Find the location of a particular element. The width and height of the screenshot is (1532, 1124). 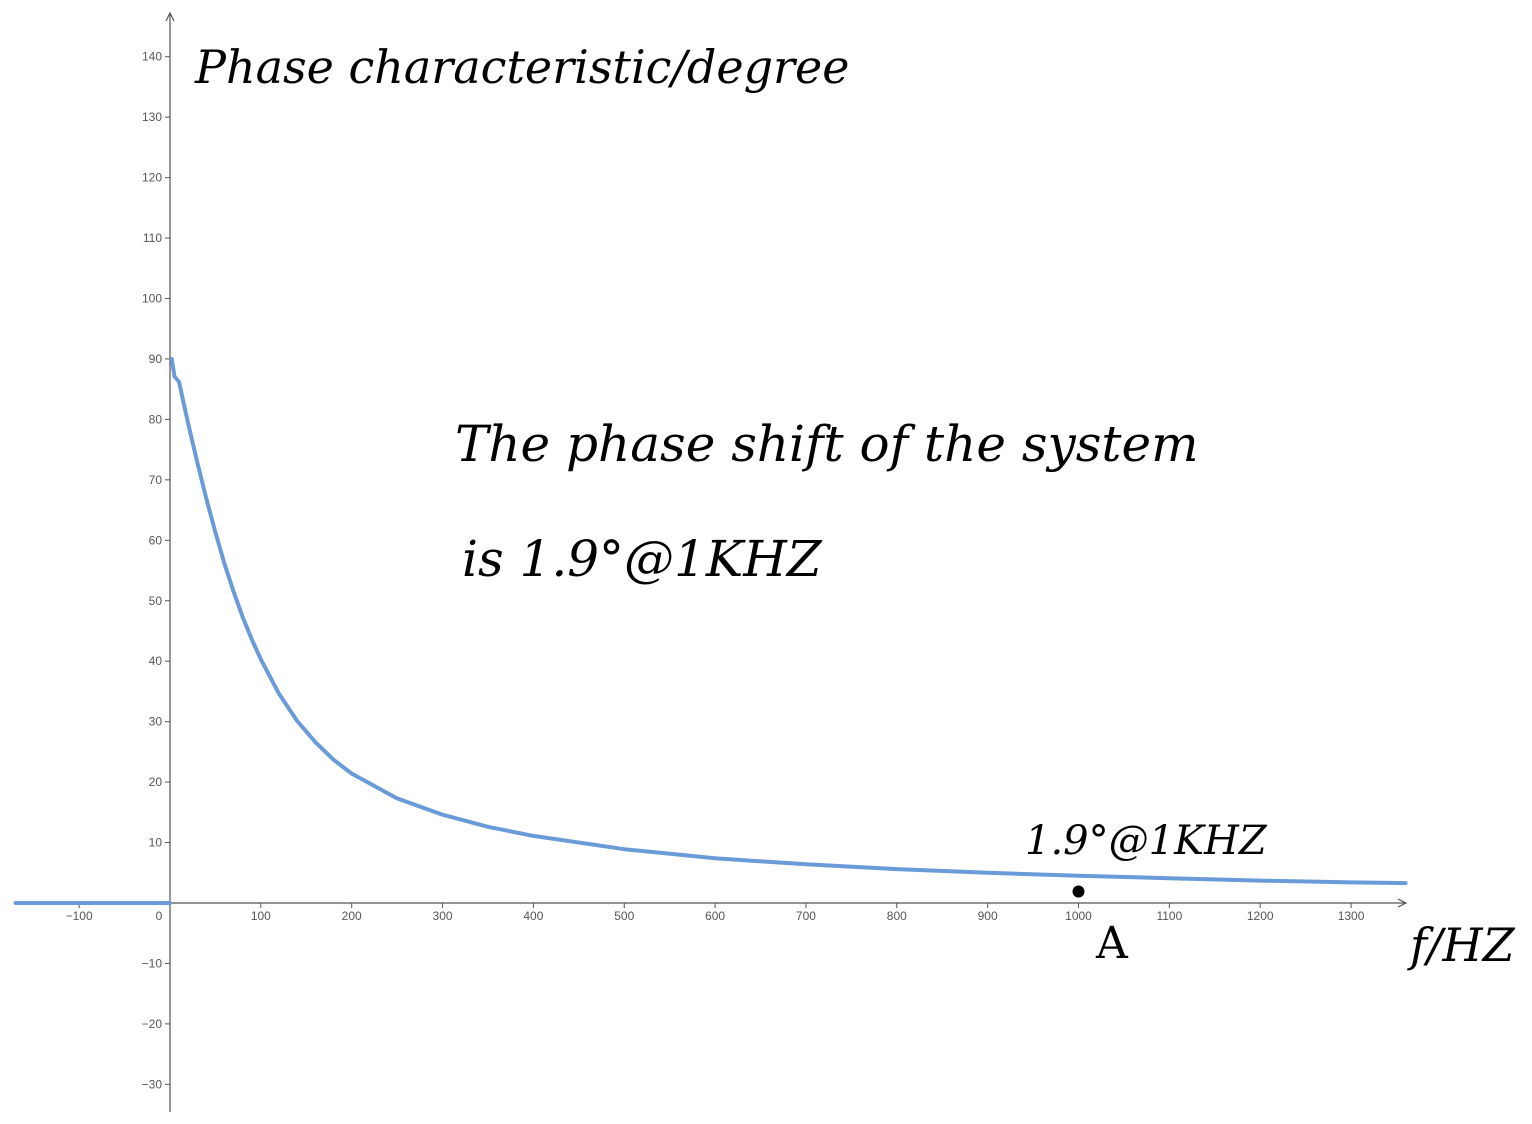

x-tick-label: 0 is located at coordinates (159, 916).